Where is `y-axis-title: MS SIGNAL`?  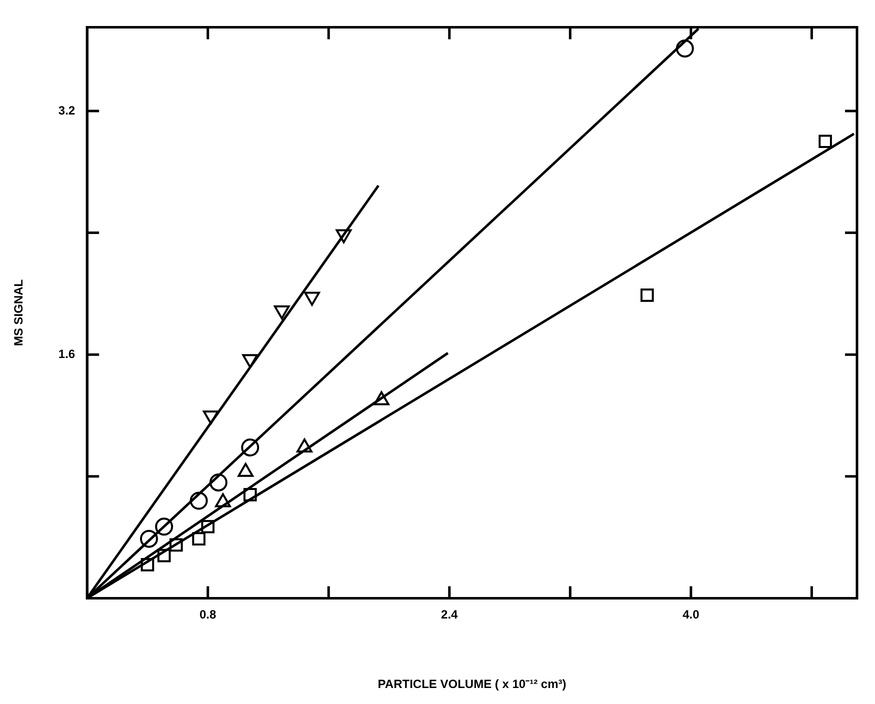
y-axis-title: MS SIGNAL is located at coordinates (19, 312).